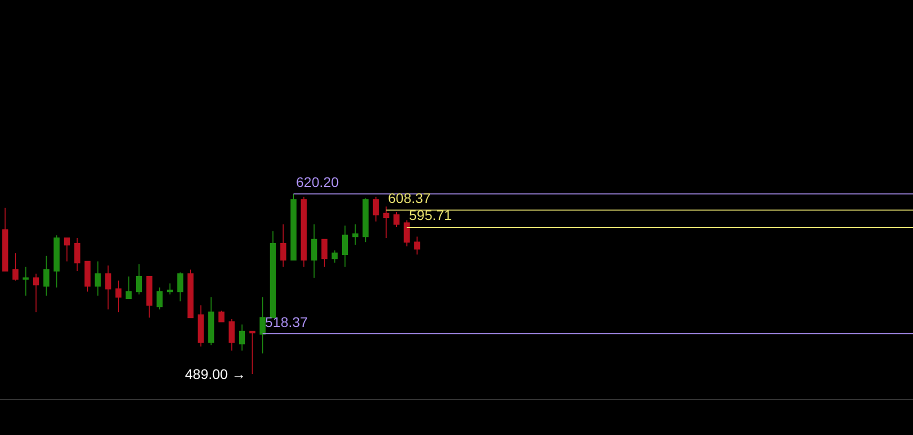 This screenshot has width=913, height=435. What do you see at coordinates (430, 215) in the screenshot?
I see `ref-line-label: 595.71` at bounding box center [430, 215].